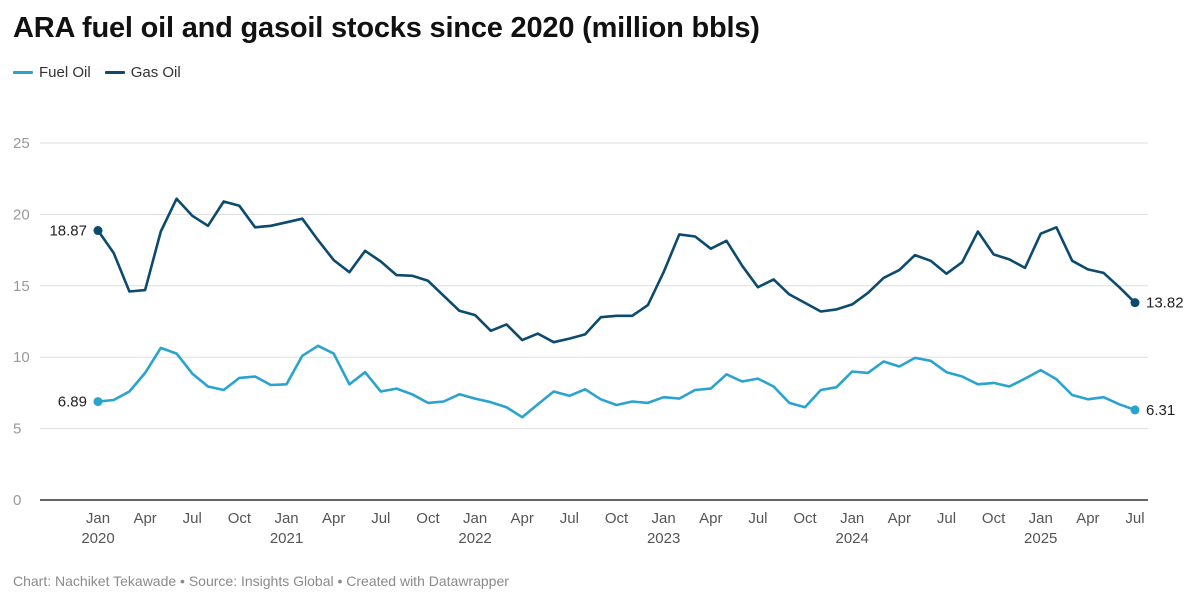 This screenshot has height=604, width=1200. I want to click on legend-item-fuel-oil: Fuel Oil, so click(52, 72).